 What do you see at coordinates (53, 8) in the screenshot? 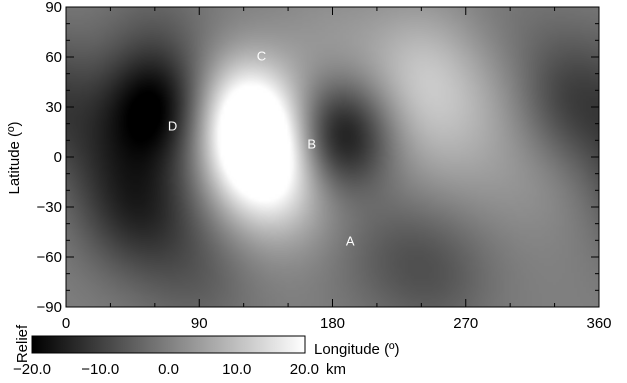
I see `y-tick-label: 90` at bounding box center [53, 8].